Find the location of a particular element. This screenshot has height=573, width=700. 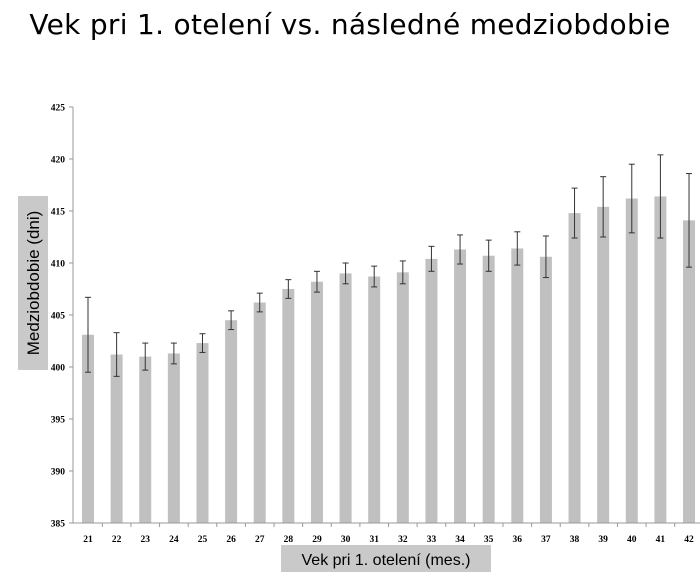

x-tick-label: 40 is located at coordinates (632, 540).